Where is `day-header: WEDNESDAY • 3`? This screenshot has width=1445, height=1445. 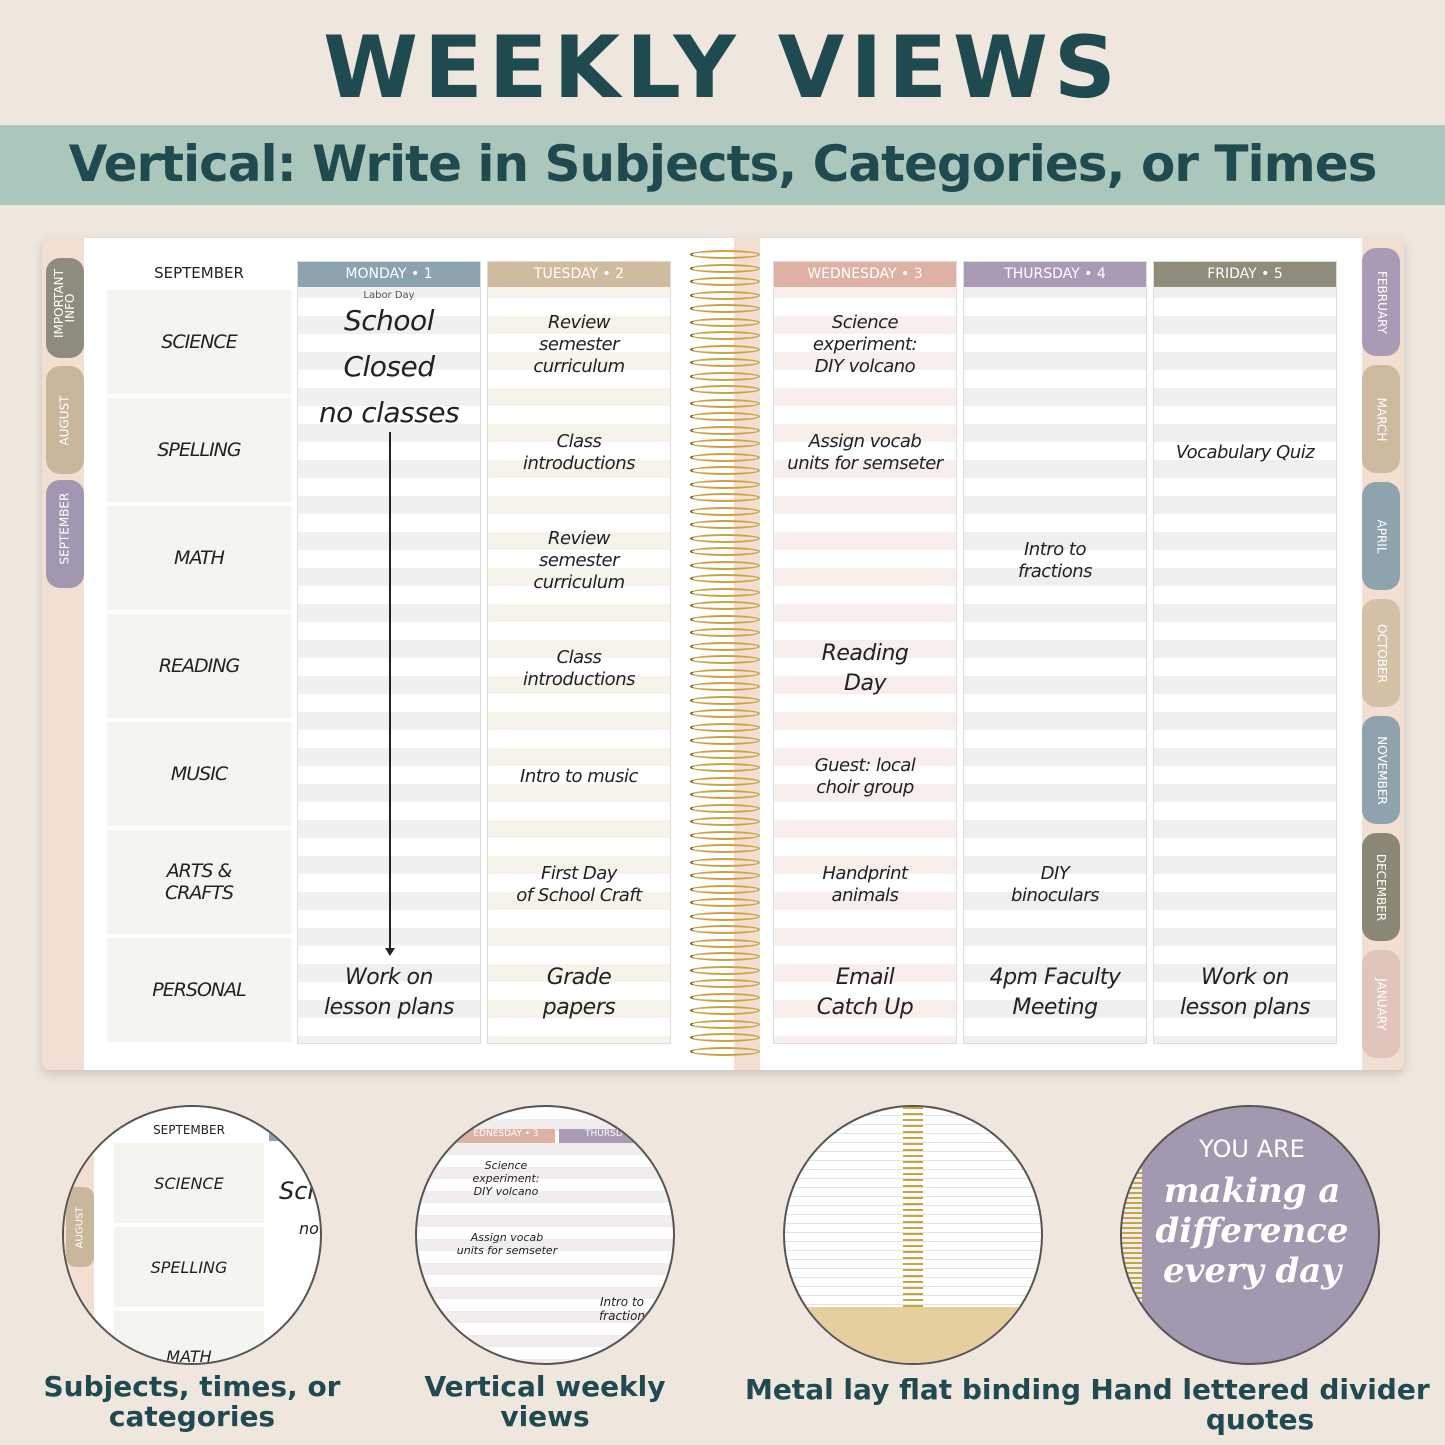
day-header: WEDNESDAY • 3 is located at coordinates (865, 274).